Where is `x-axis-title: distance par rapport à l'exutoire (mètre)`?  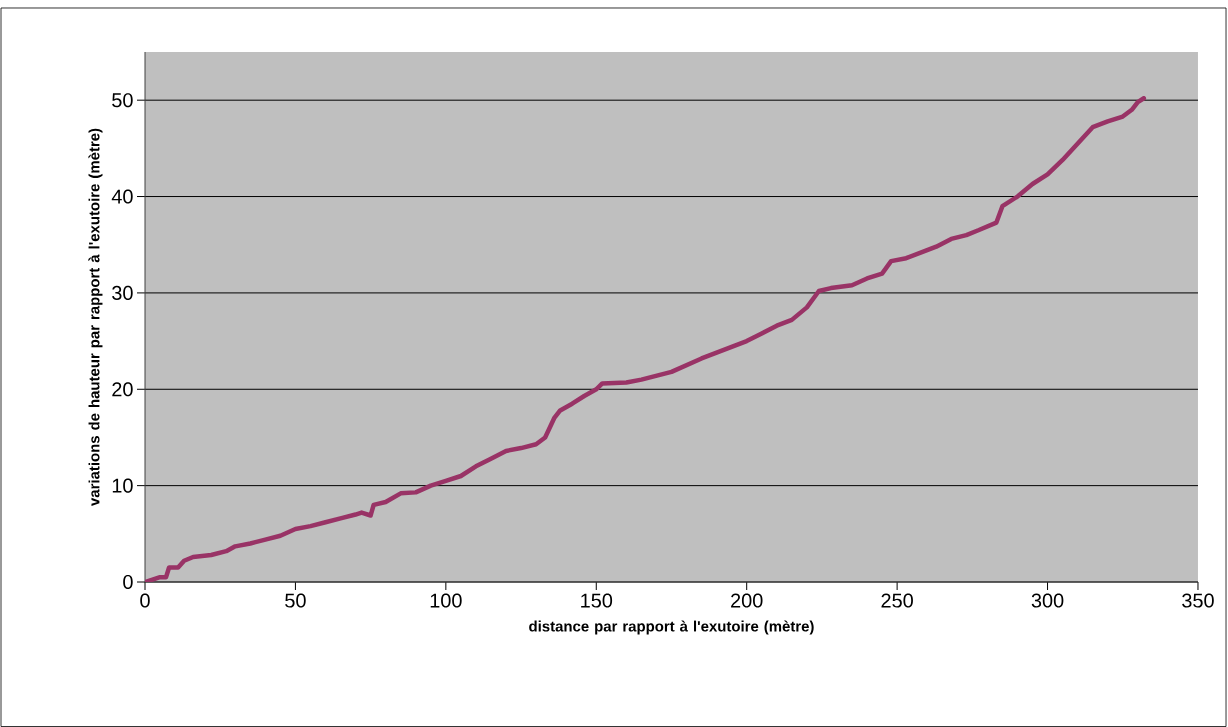 x-axis-title: distance par rapport à l'exutoire (mètre) is located at coordinates (671, 627).